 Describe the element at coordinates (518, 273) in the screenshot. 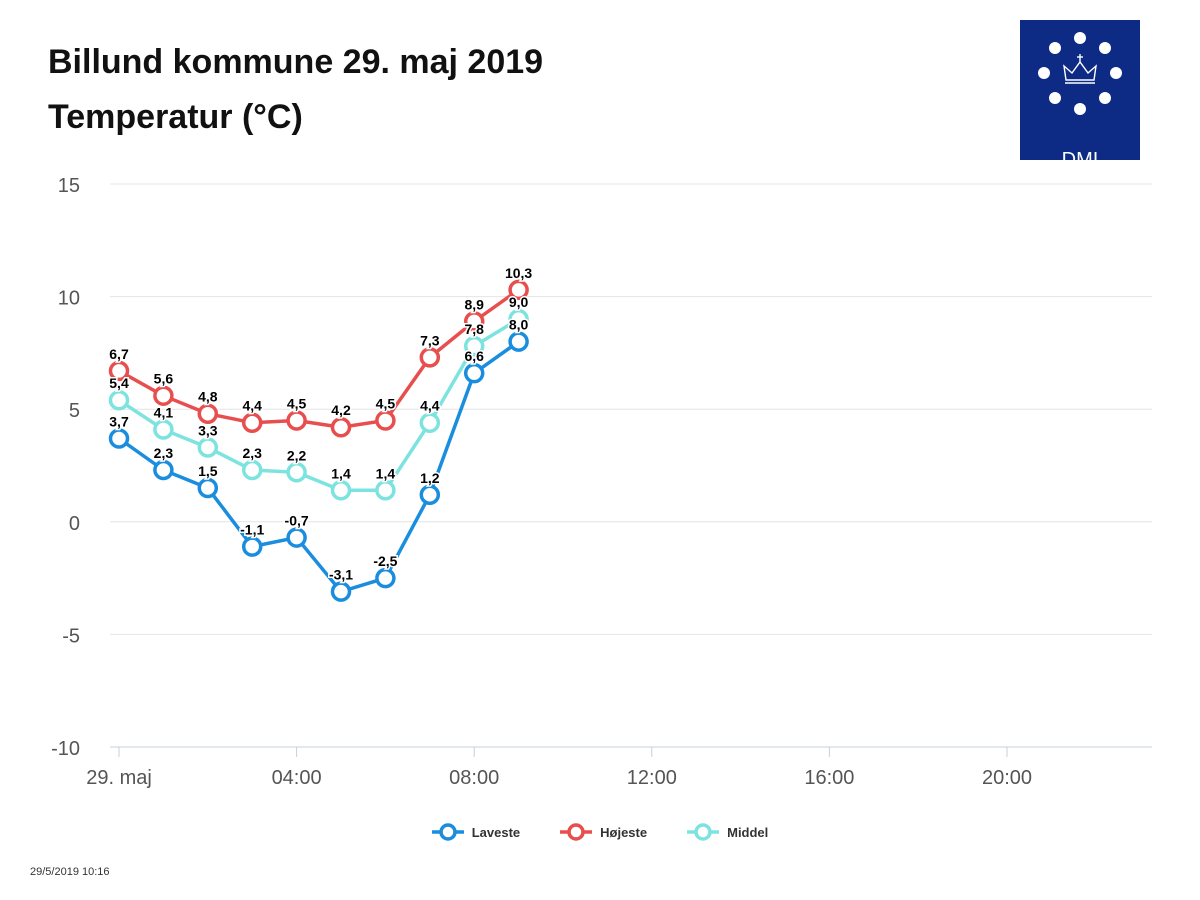

I see `data-label: 10,3` at that location.